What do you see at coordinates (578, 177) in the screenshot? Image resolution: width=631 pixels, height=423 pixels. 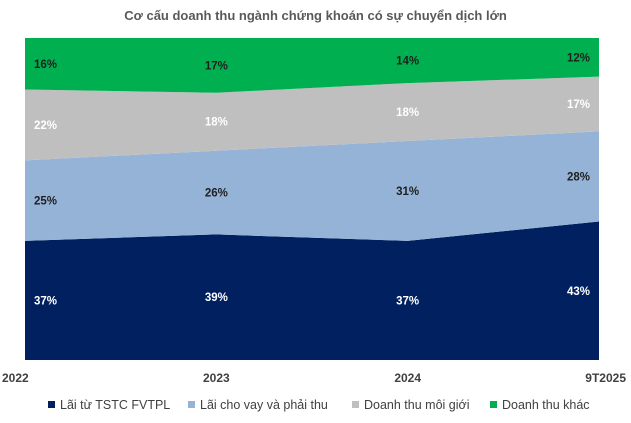 I see `data-label: 28%` at bounding box center [578, 177].